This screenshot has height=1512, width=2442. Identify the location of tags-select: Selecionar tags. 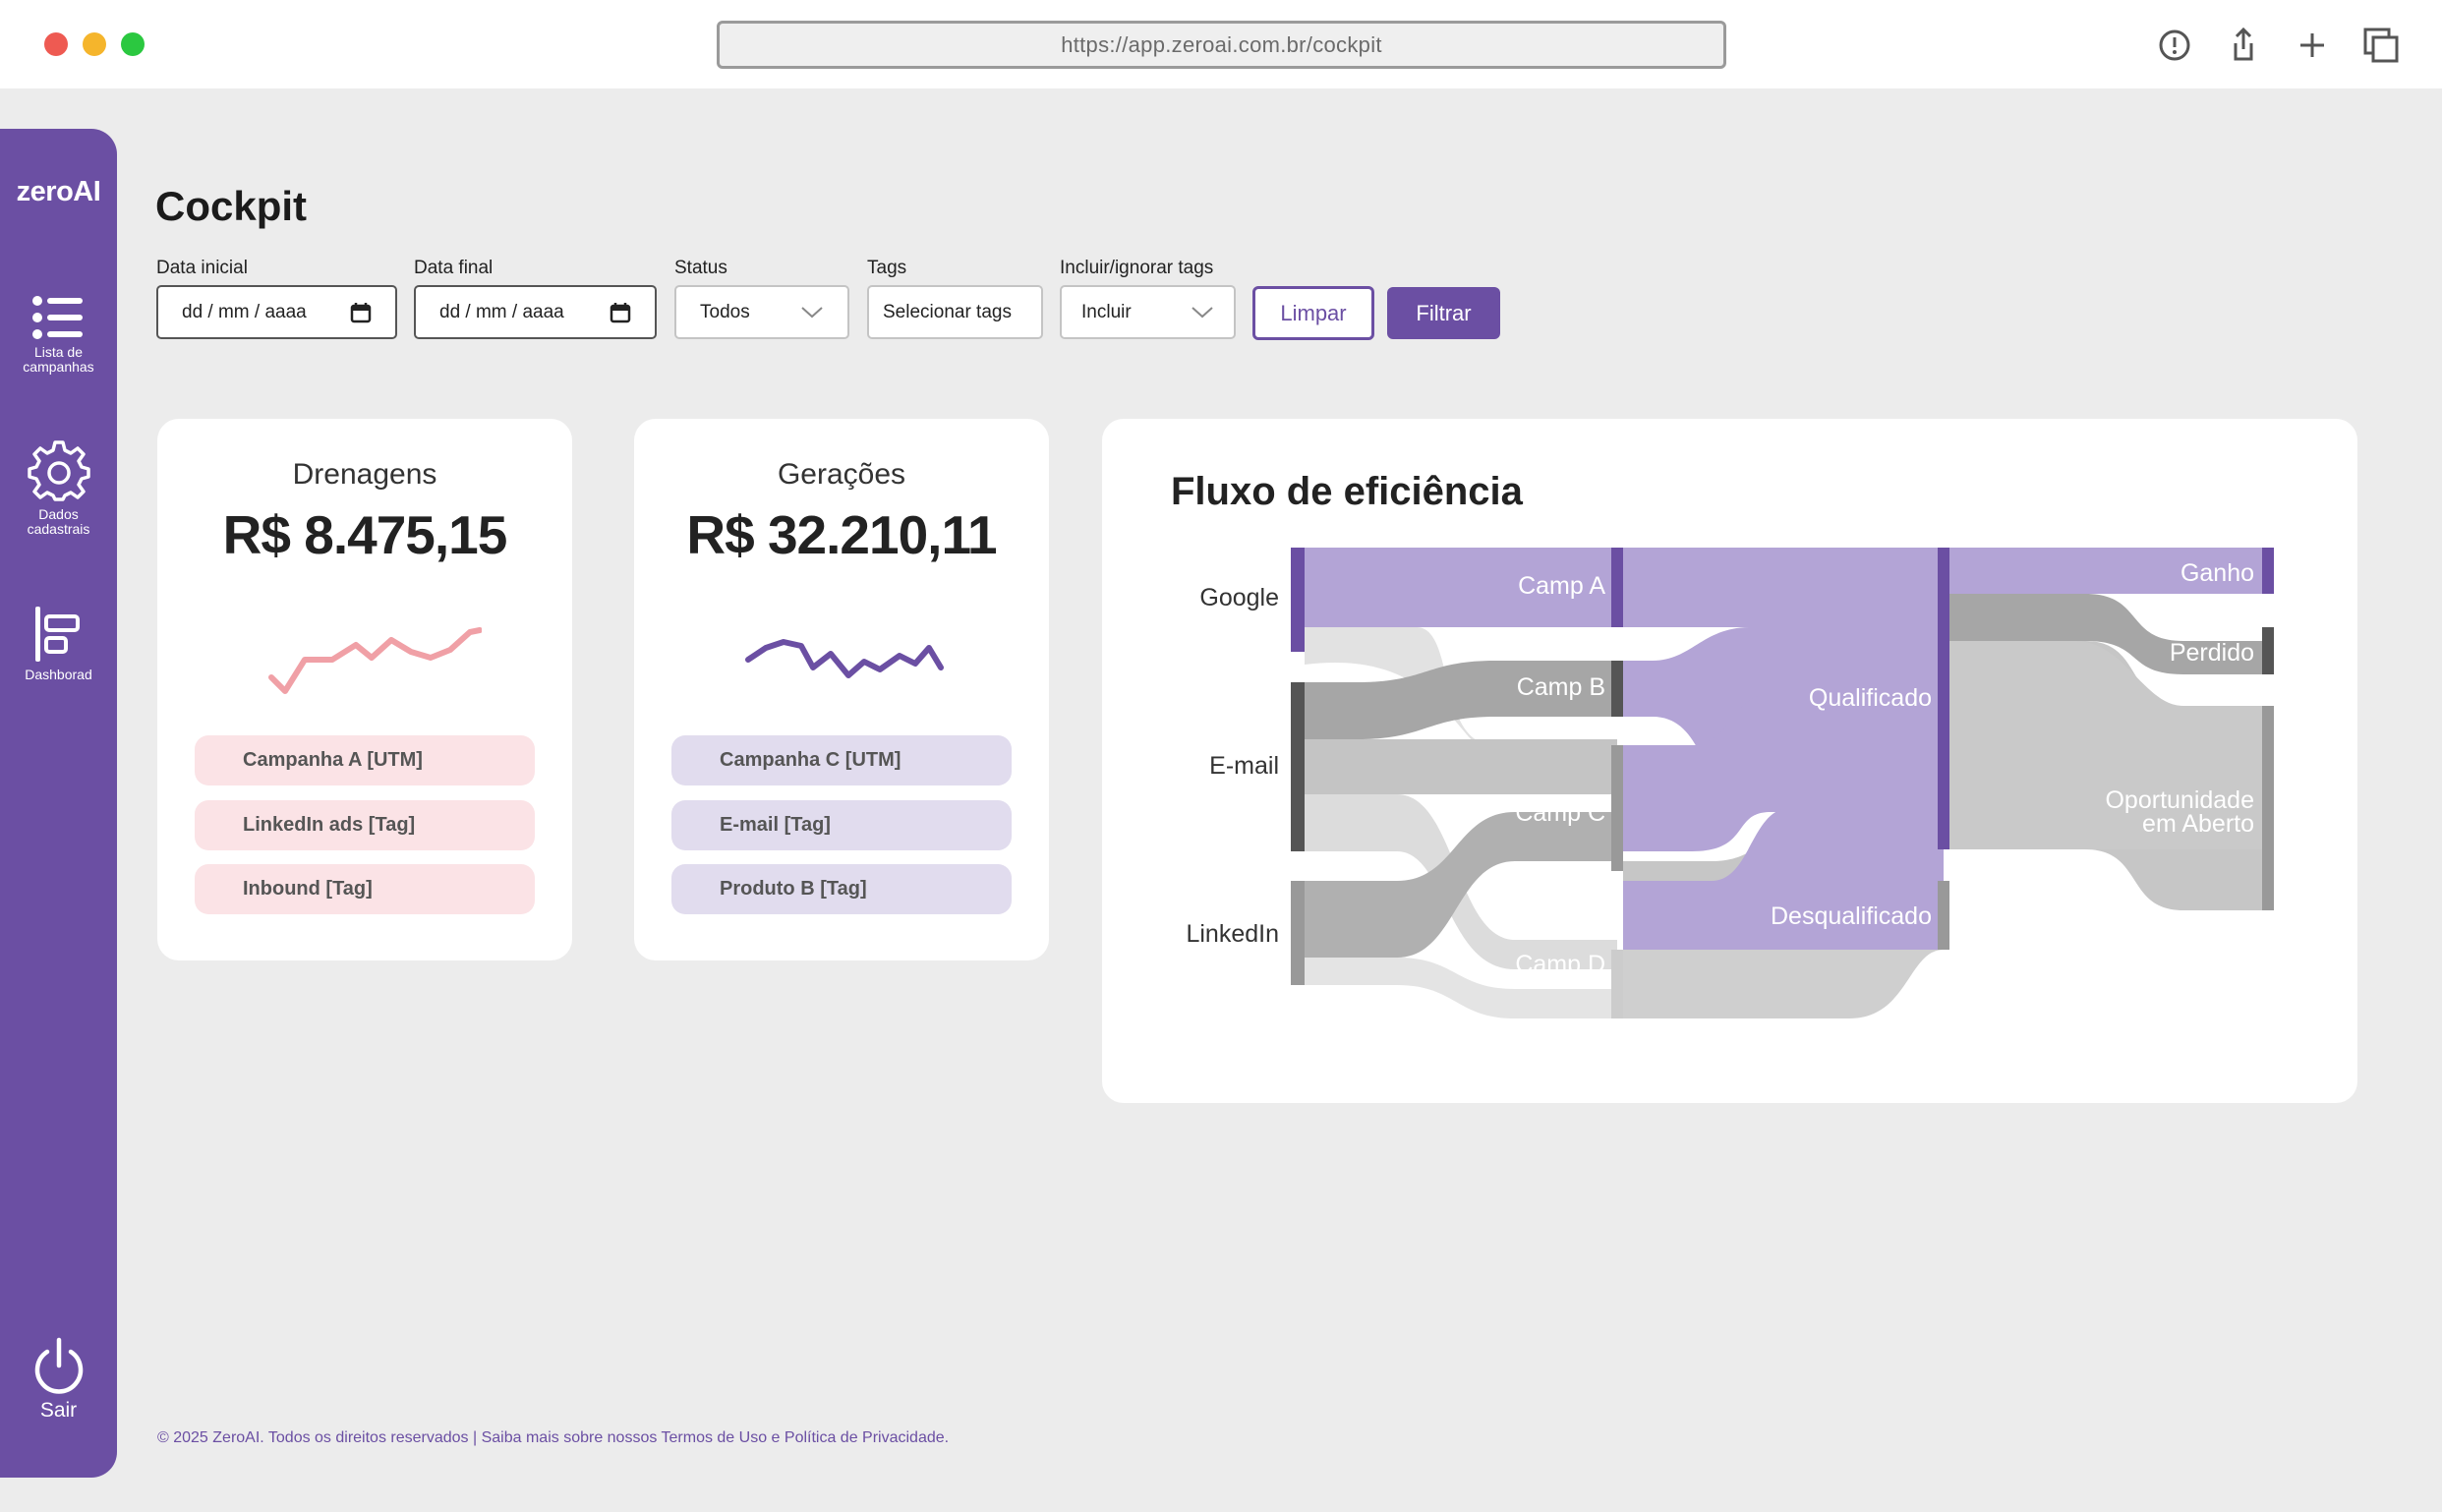
(955, 312).